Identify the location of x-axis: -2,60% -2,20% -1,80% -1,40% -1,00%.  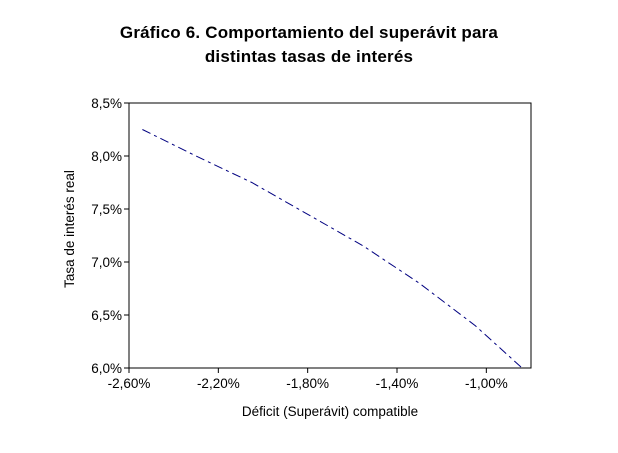
(308, 379).